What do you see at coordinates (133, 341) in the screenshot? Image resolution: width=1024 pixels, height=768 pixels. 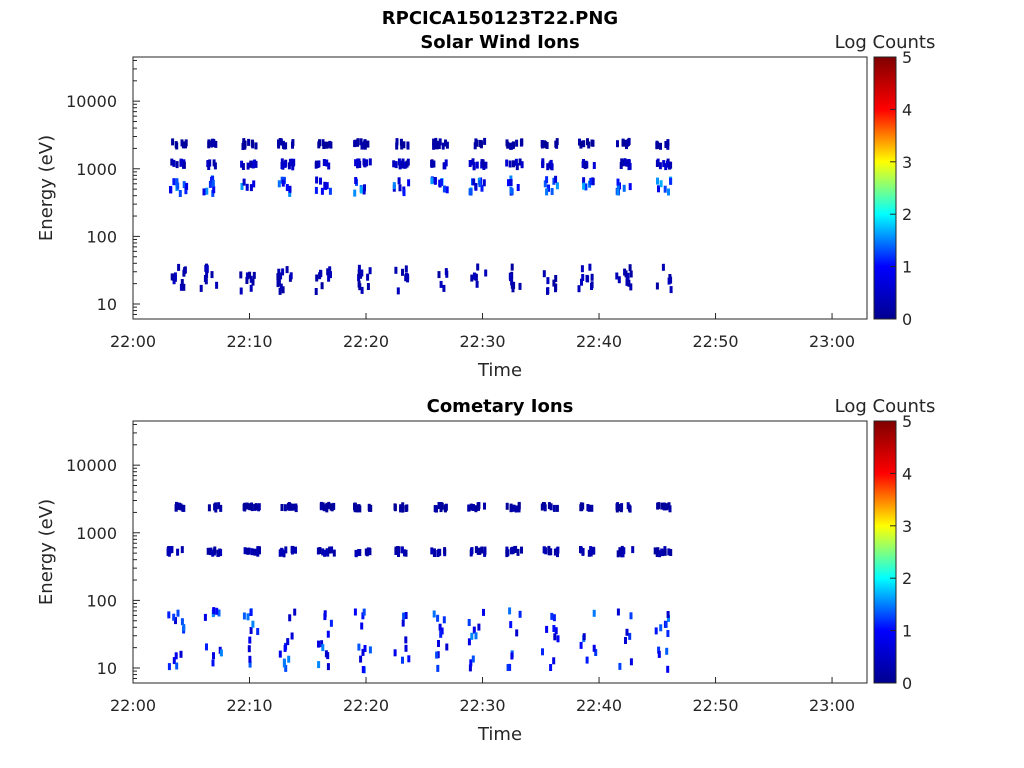 I see `x-tick-label: 22:00` at bounding box center [133, 341].